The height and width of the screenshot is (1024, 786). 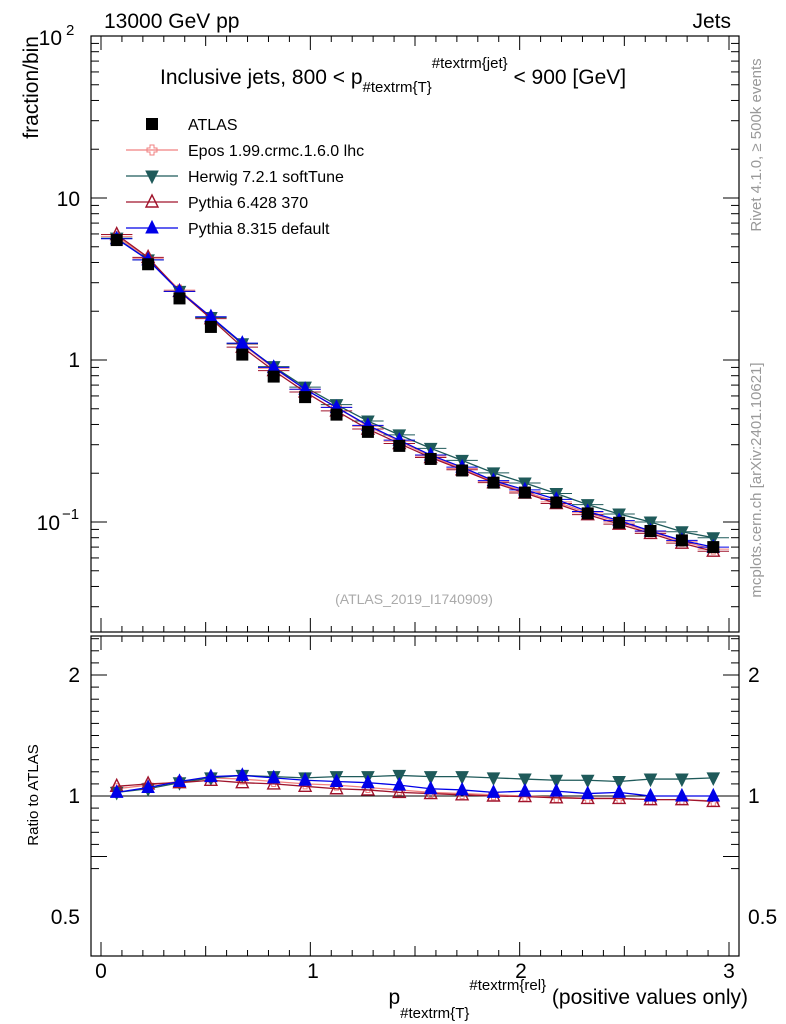 I want to click on title-subscript: #textrm{T}, so click(x=397, y=87).